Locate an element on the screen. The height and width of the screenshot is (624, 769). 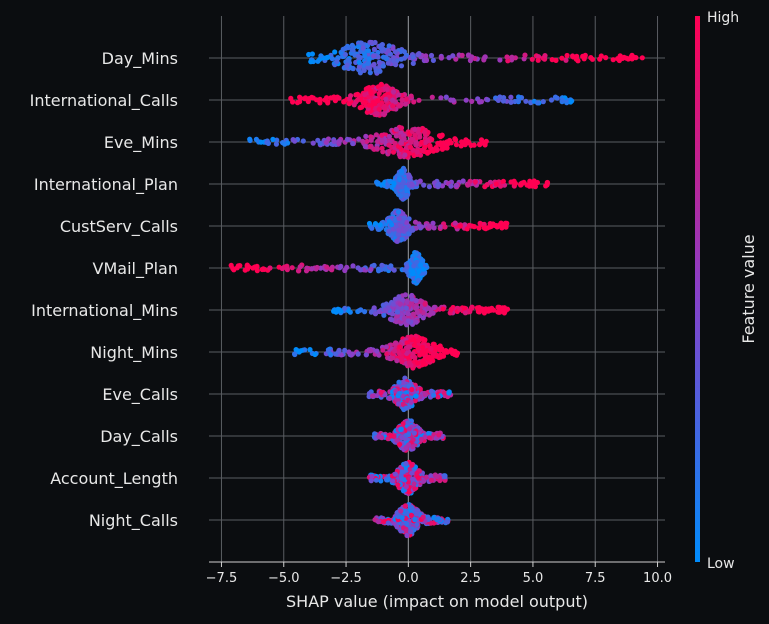
feature-label: VMail_Plan is located at coordinates (135, 269).